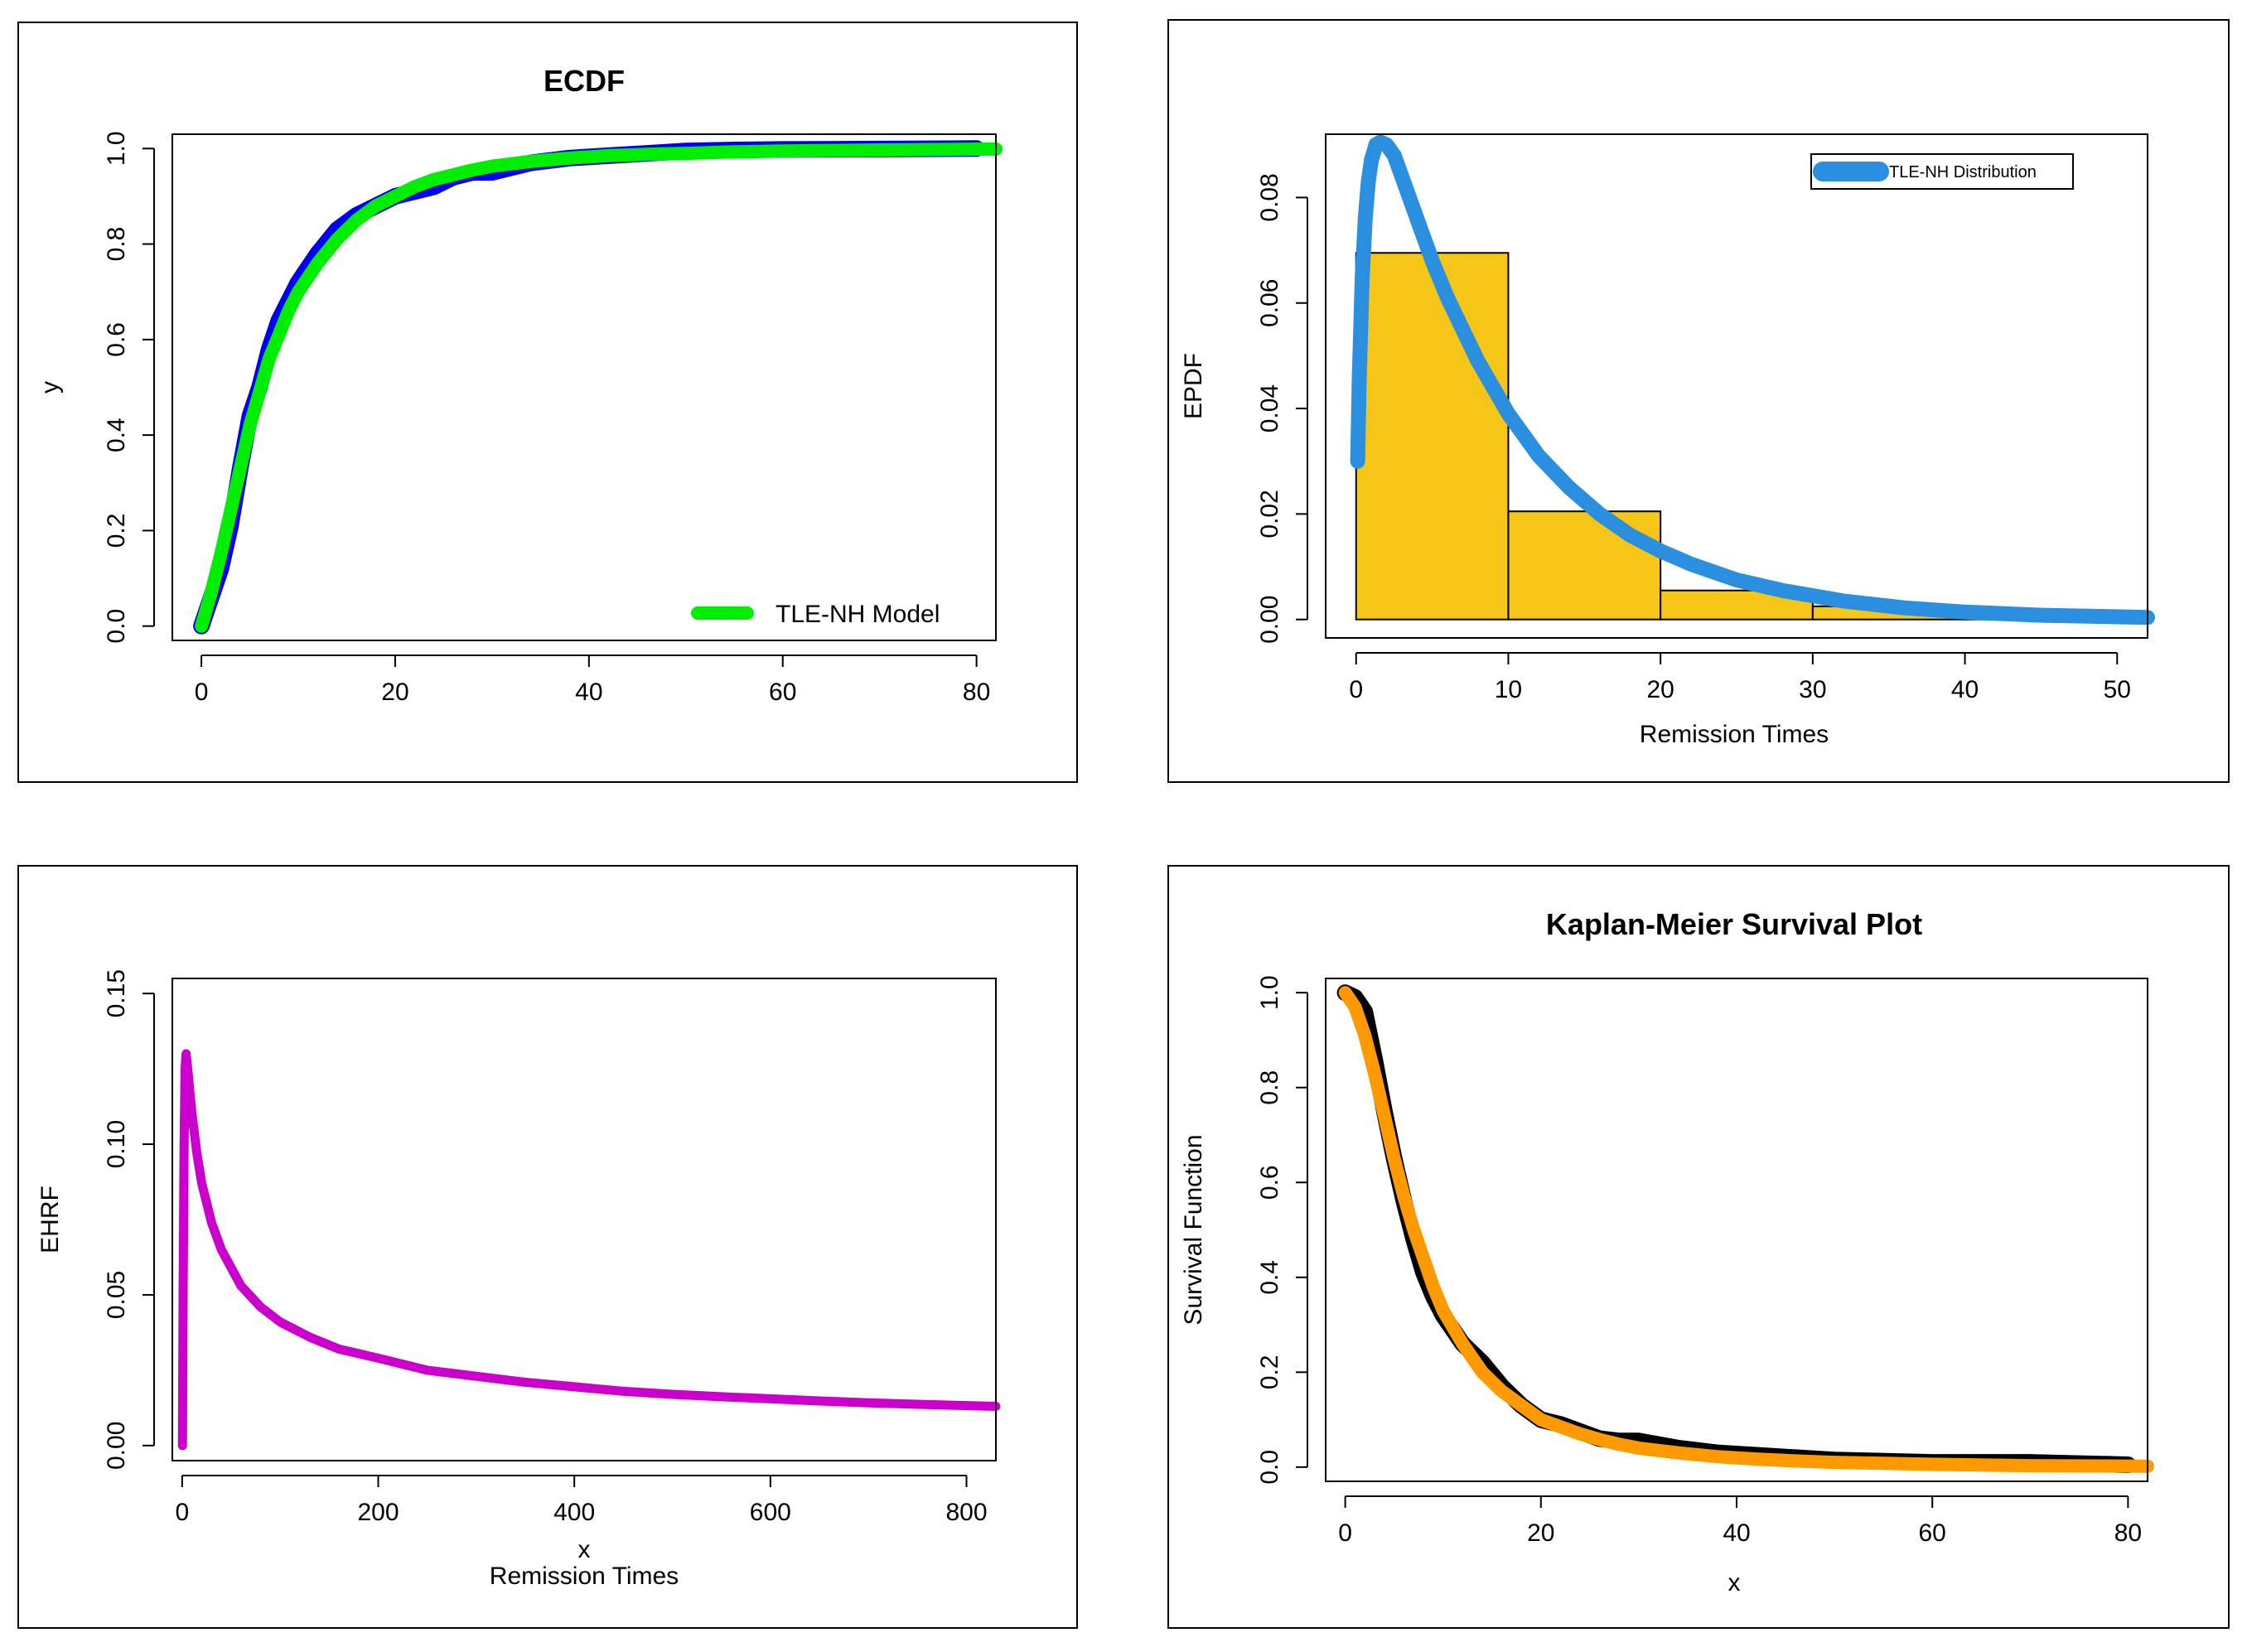 The height and width of the screenshot is (1652, 2247). I want to click on series-line-ehrf, so click(589, 1250).